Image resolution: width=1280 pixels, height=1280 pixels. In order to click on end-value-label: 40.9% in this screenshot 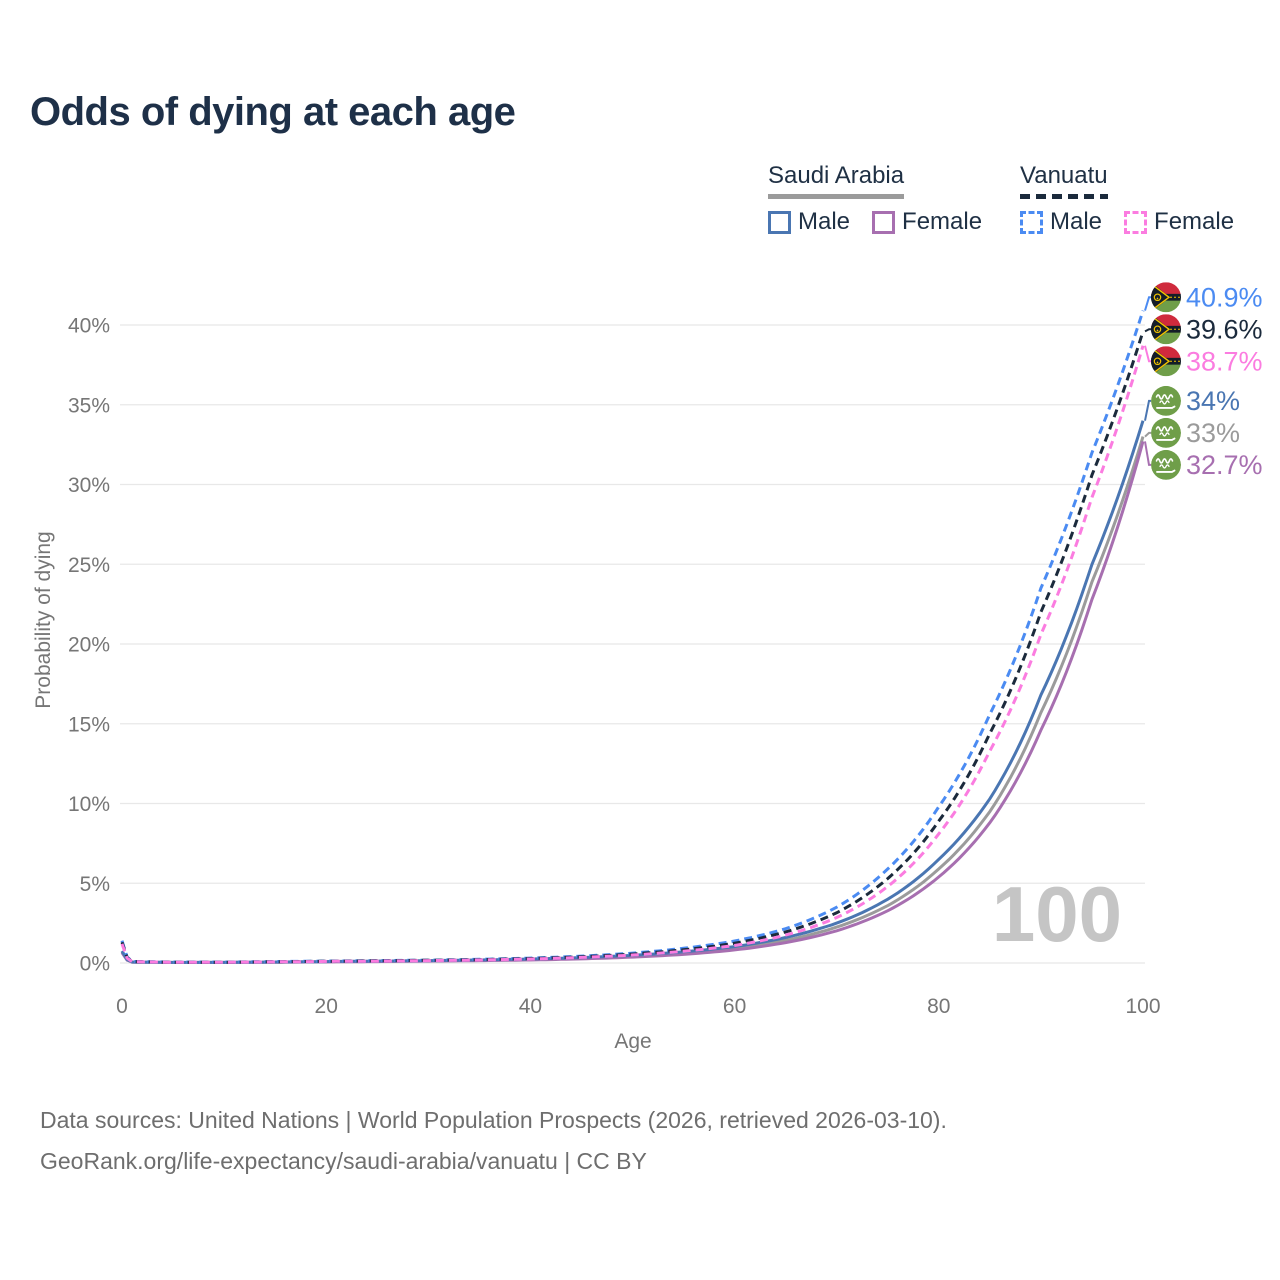, I will do `click(1224, 297)`.